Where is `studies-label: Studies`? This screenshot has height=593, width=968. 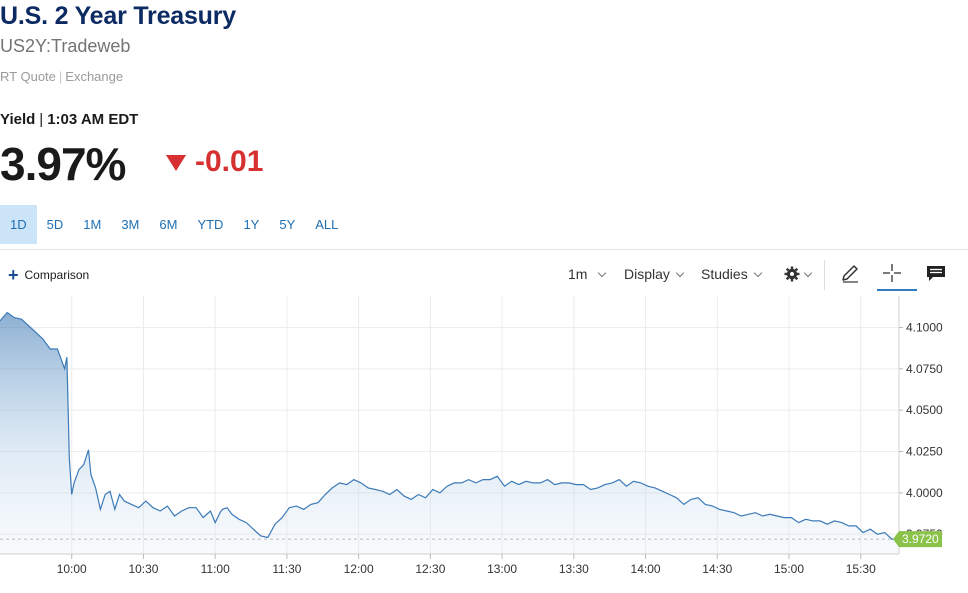
studies-label: Studies is located at coordinates (724, 274).